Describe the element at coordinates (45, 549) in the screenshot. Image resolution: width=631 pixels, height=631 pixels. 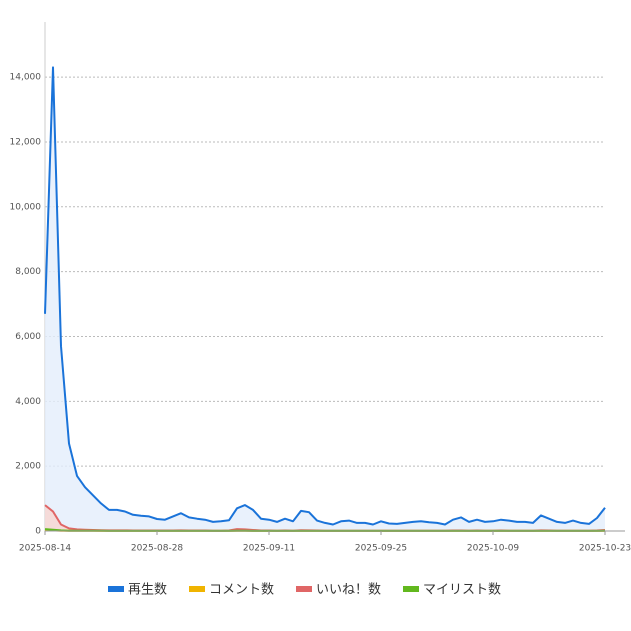
I see `x-tick-label: 2025-08-14` at that location.